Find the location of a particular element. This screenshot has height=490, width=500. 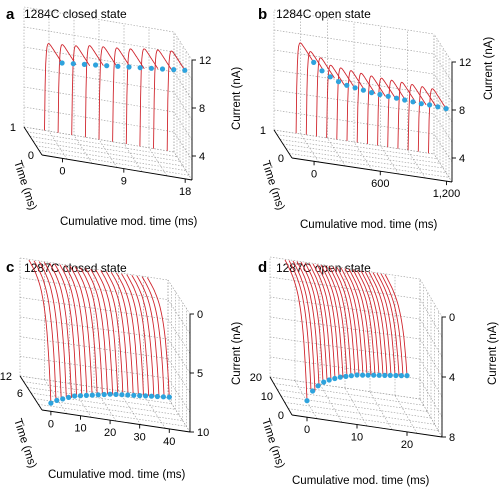

panel-c-grid is located at coordinates (105, 345).